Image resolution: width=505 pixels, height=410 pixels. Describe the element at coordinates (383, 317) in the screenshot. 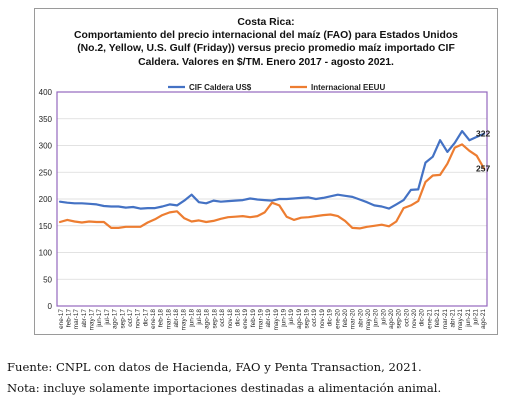

I see `x-tick-label: jul-20` at that location.